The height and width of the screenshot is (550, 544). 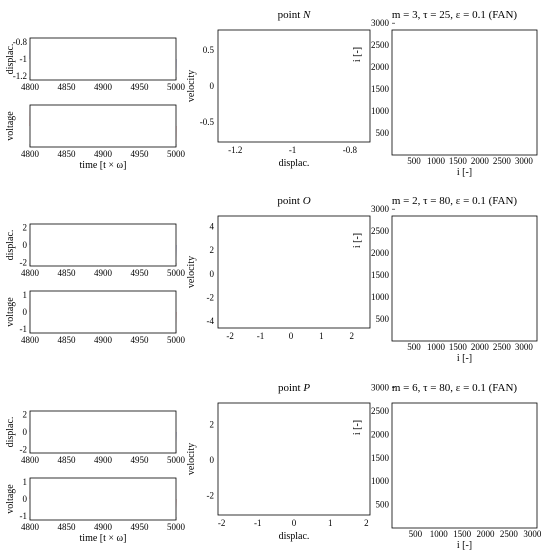 What do you see at coordinates (380, 67) in the screenshot?
I see `y-tick-label: 2000` at bounding box center [380, 67].